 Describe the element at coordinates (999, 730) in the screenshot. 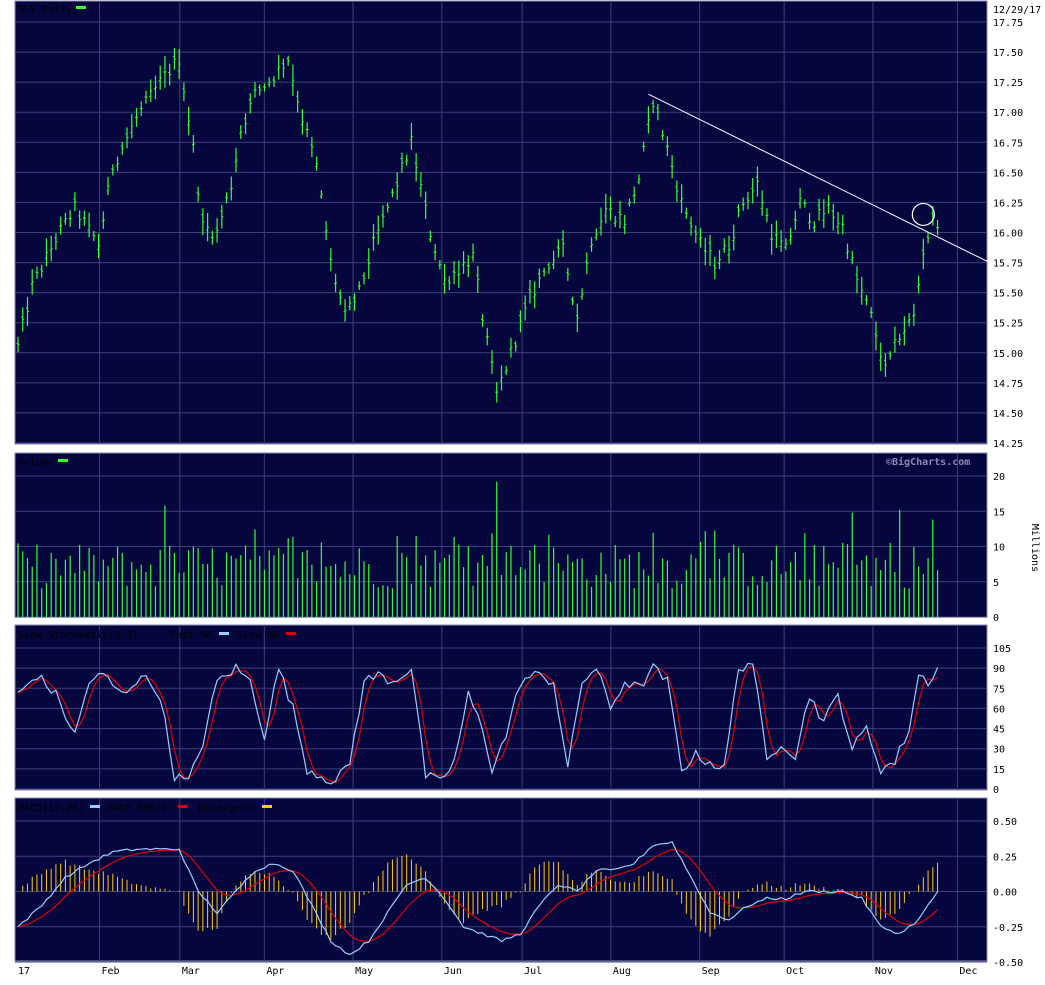

I see `stoch-tick-label-4: 45` at that location.